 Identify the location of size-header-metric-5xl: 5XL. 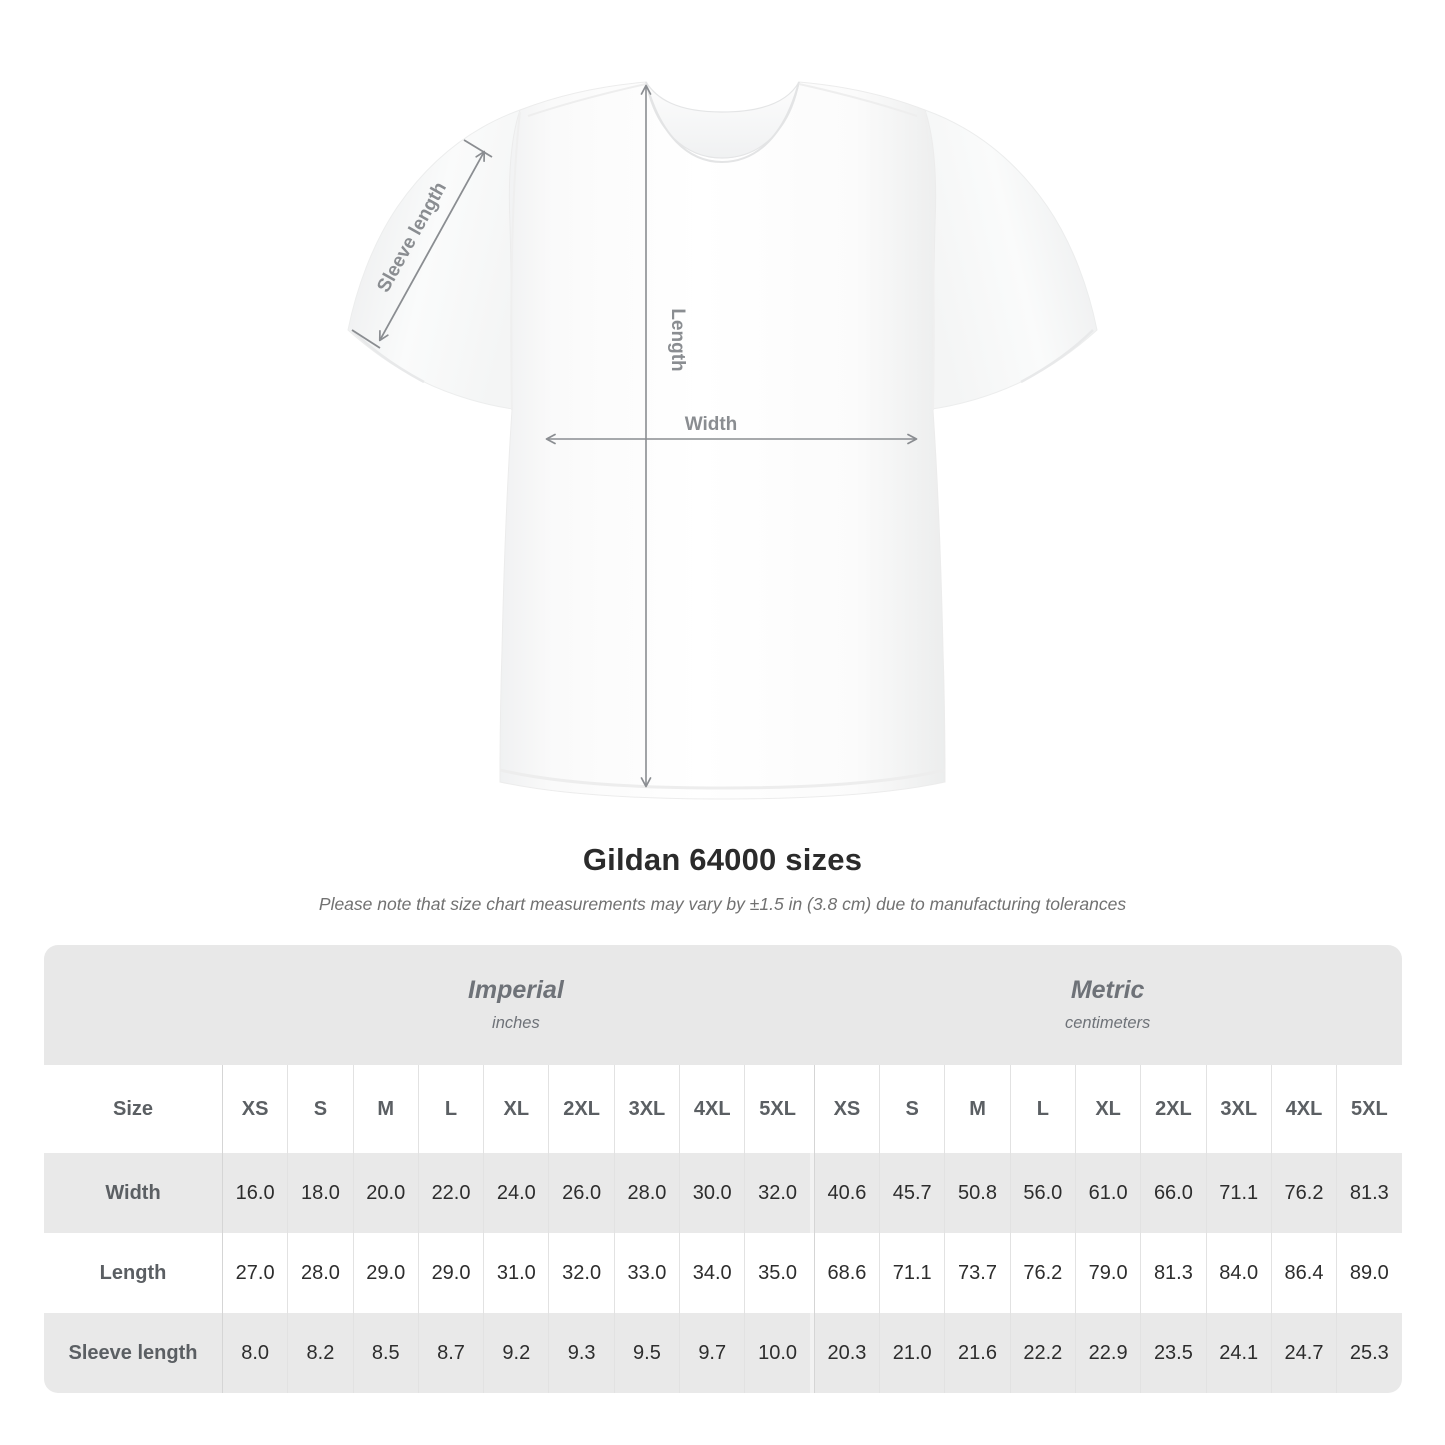
(1369, 1109).